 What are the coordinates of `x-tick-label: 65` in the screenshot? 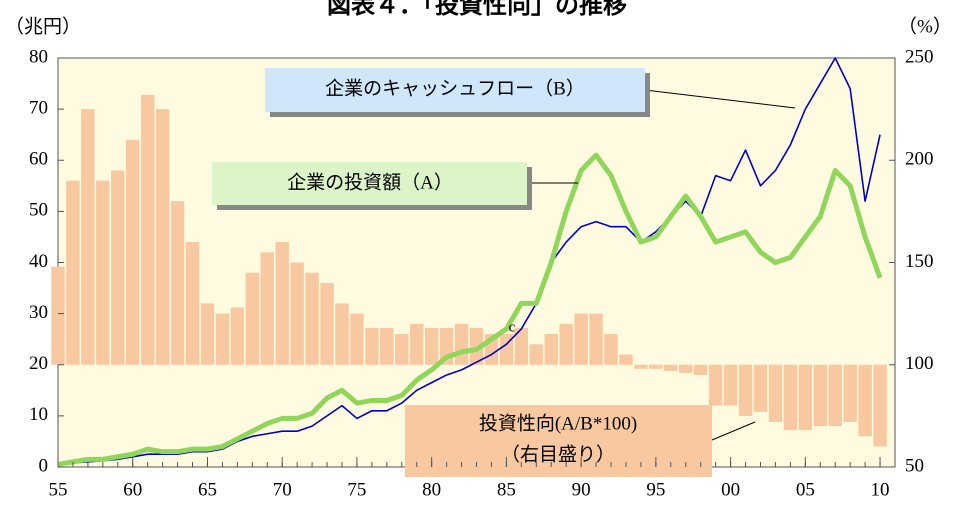 It's located at (207, 489).